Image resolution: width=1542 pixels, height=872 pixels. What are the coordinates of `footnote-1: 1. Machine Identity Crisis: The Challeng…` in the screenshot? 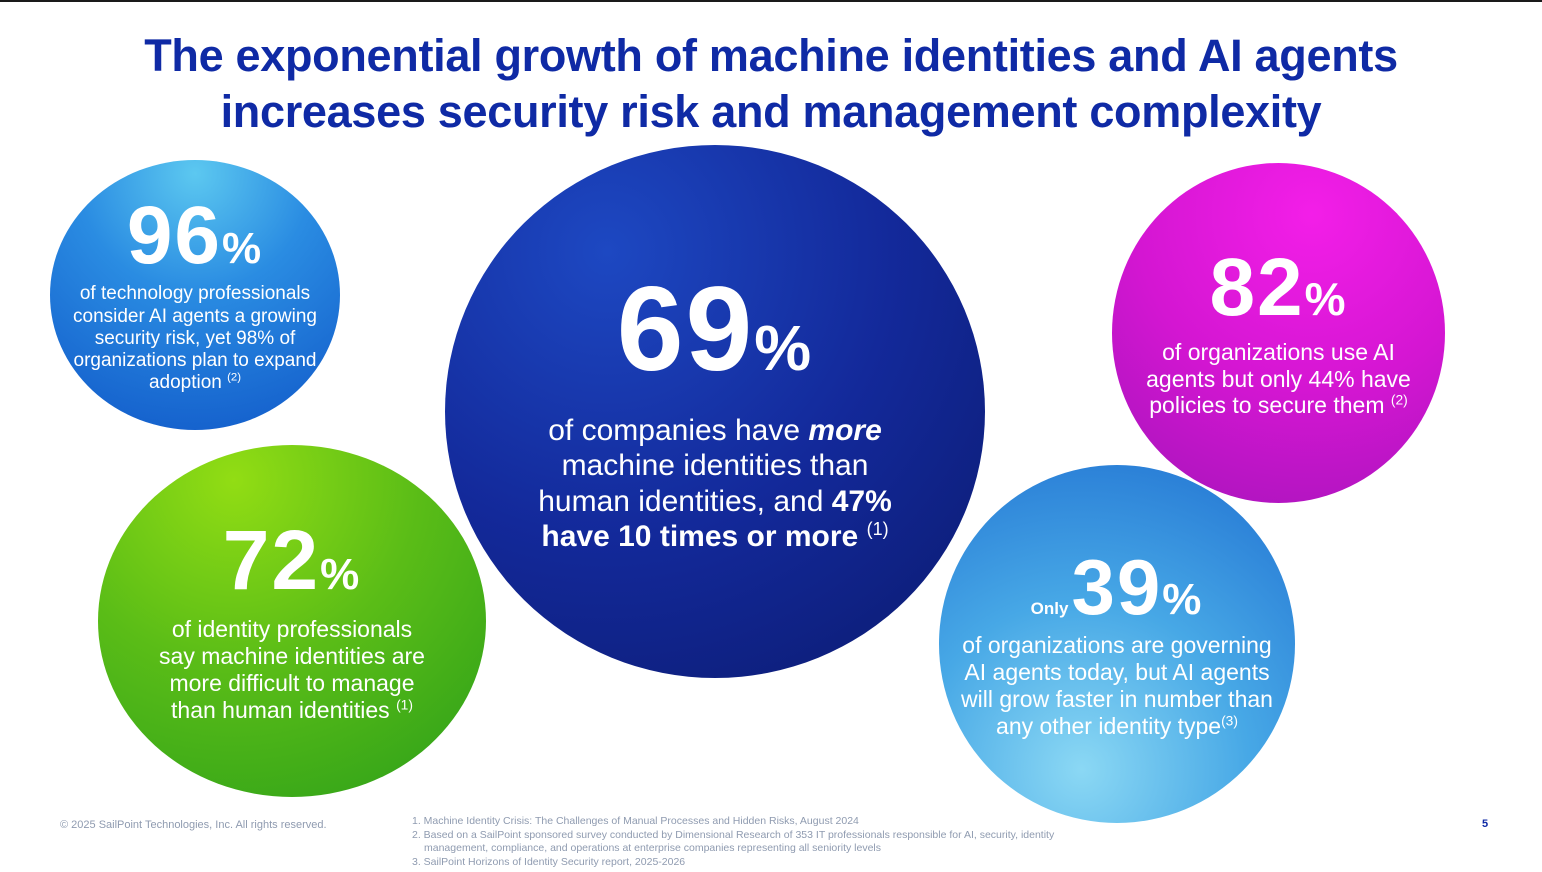 It's located at (635, 821).